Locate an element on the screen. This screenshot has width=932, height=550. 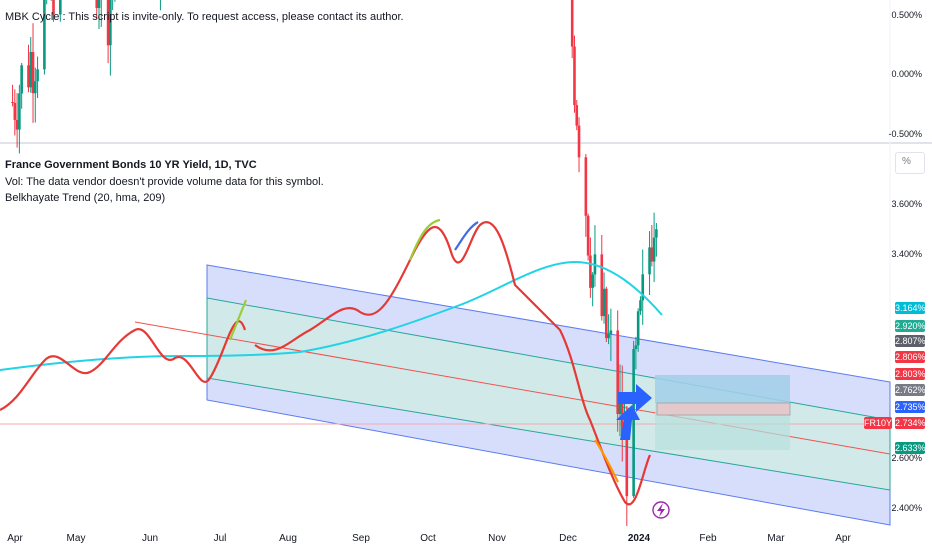
arrow-up-icon is located at coordinates (628, 422).